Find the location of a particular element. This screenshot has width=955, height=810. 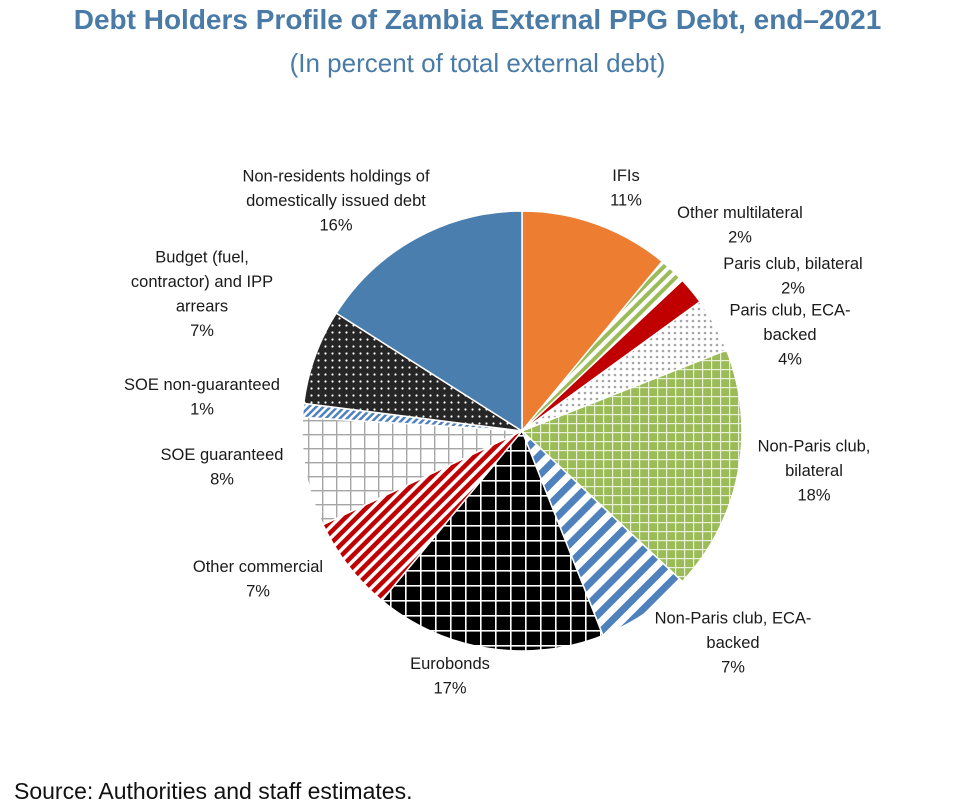

slice-label: Non-Paris club, ECA-backed 7% is located at coordinates (733, 643).